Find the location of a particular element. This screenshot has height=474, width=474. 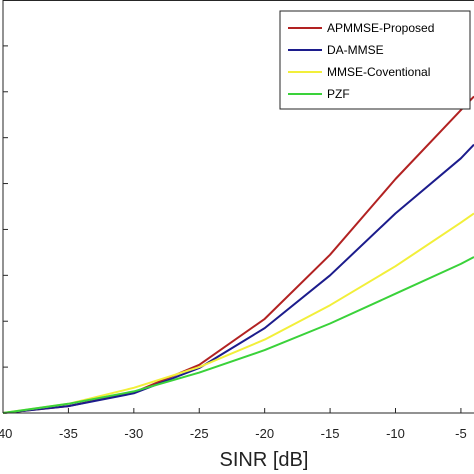

x-tick-label: -15 is located at coordinates (330, 433).